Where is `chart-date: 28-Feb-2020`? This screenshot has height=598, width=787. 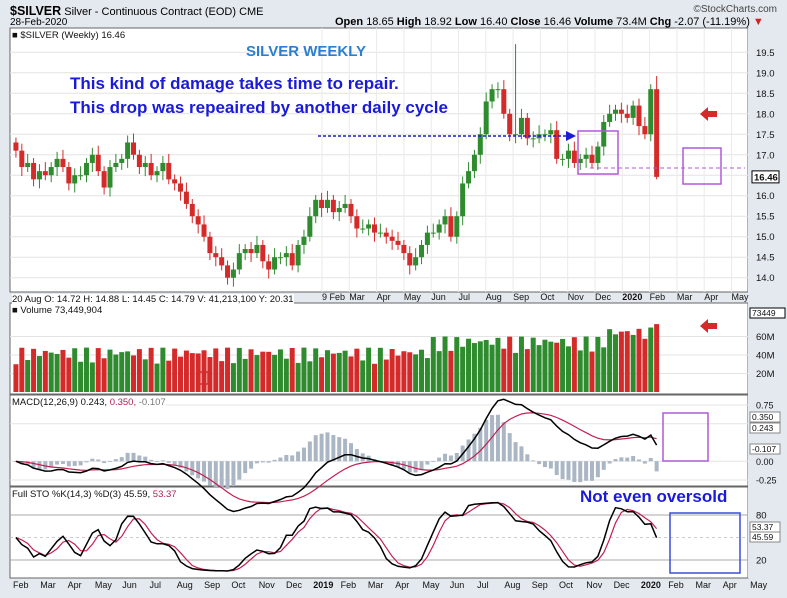
chart-date: 28-Feb-2020 is located at coordinates (39, 22).